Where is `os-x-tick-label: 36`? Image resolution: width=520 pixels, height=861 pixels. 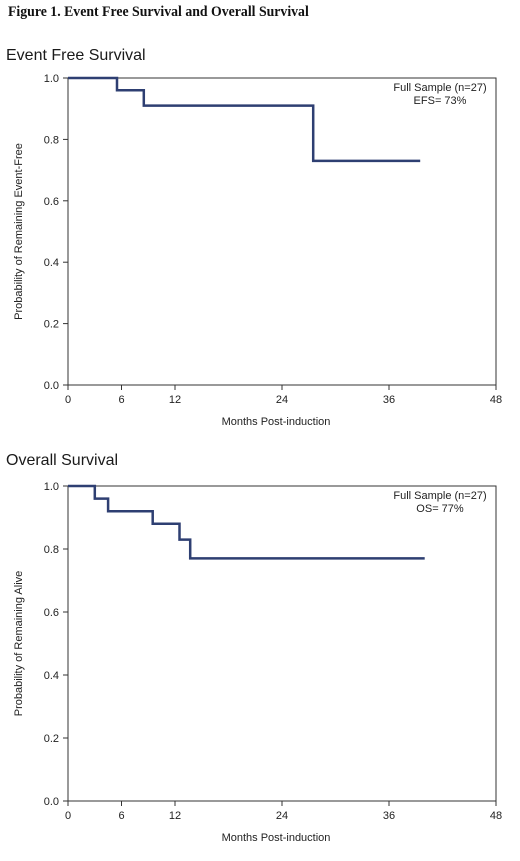 os-x-tick-label: 36 is located at coordinates (389, 816).